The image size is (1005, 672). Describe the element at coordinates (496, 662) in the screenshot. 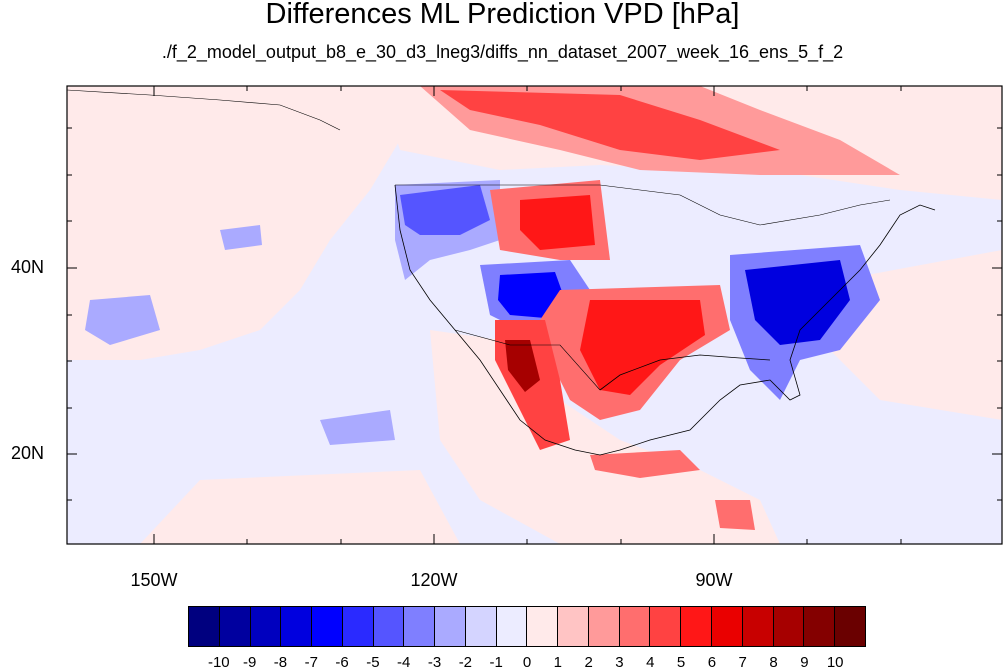

I see `colorbar-label: -1` at that location.